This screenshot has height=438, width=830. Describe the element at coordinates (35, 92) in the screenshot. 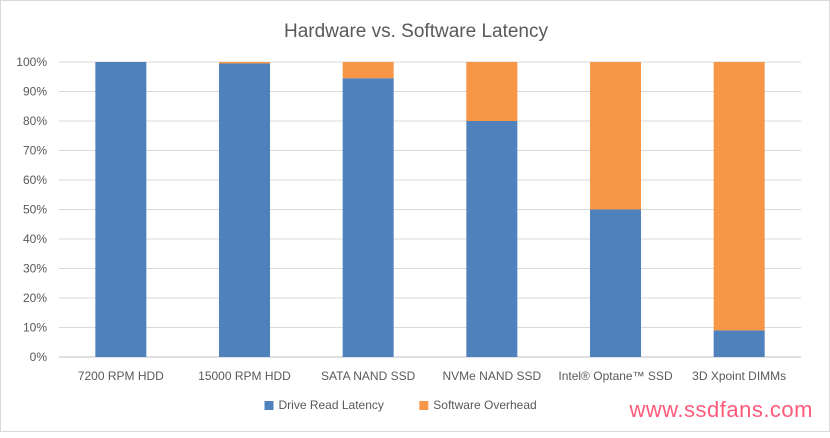

I see `y-tick-label: 90%` at that location.